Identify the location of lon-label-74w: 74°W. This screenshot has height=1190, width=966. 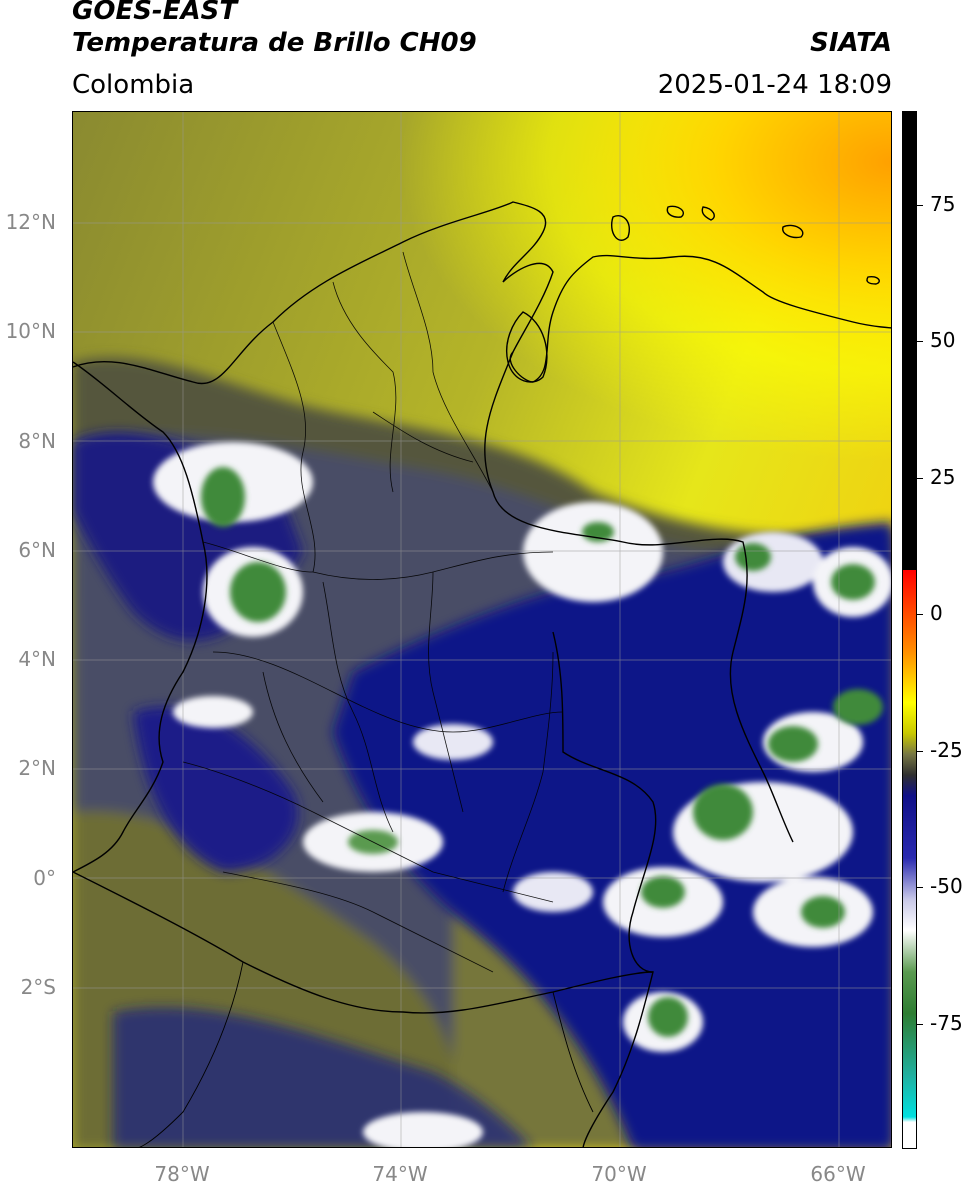
(400, 1174).